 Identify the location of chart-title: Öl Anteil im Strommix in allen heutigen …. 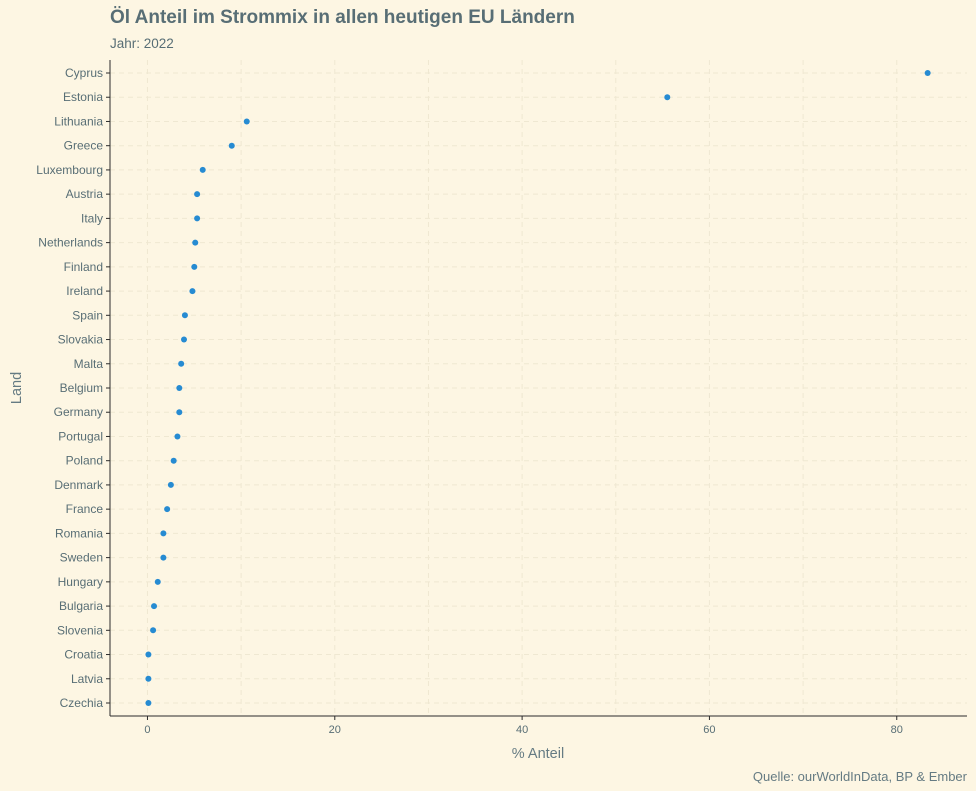
(342, 17).